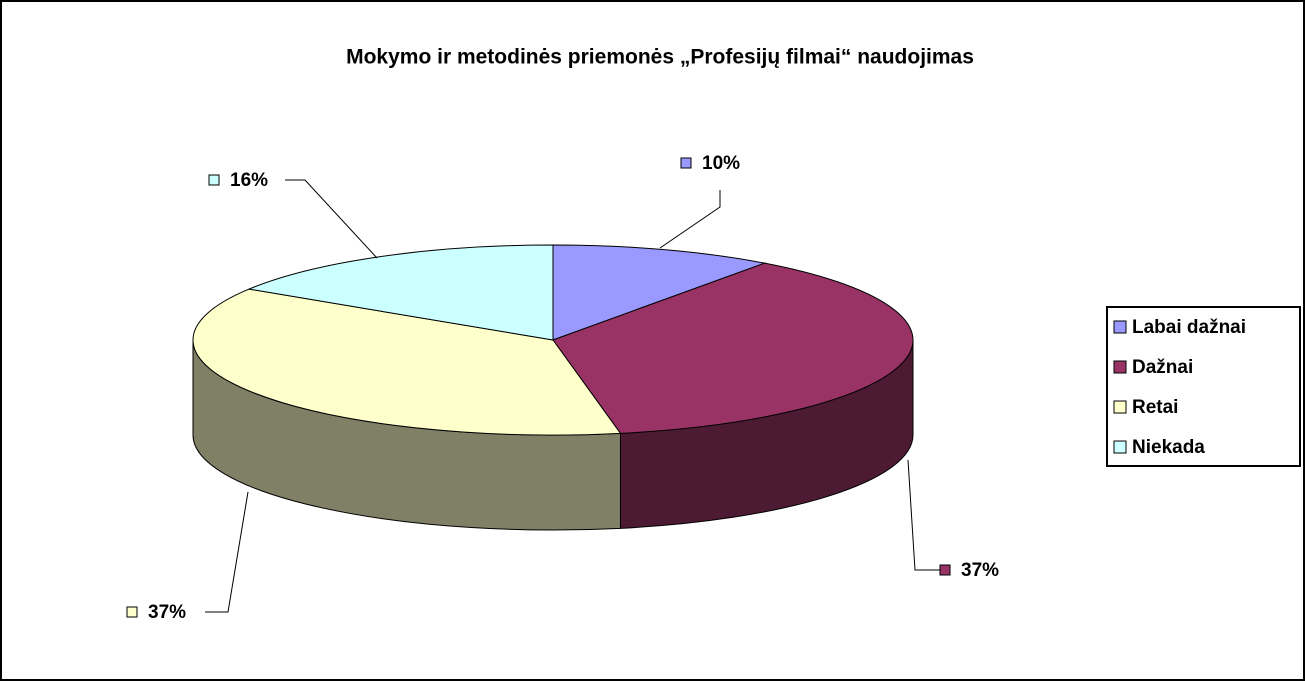  Describe the element at coordinates (249, 180) in the screenshot. I see `data-label: 16%` at that location.